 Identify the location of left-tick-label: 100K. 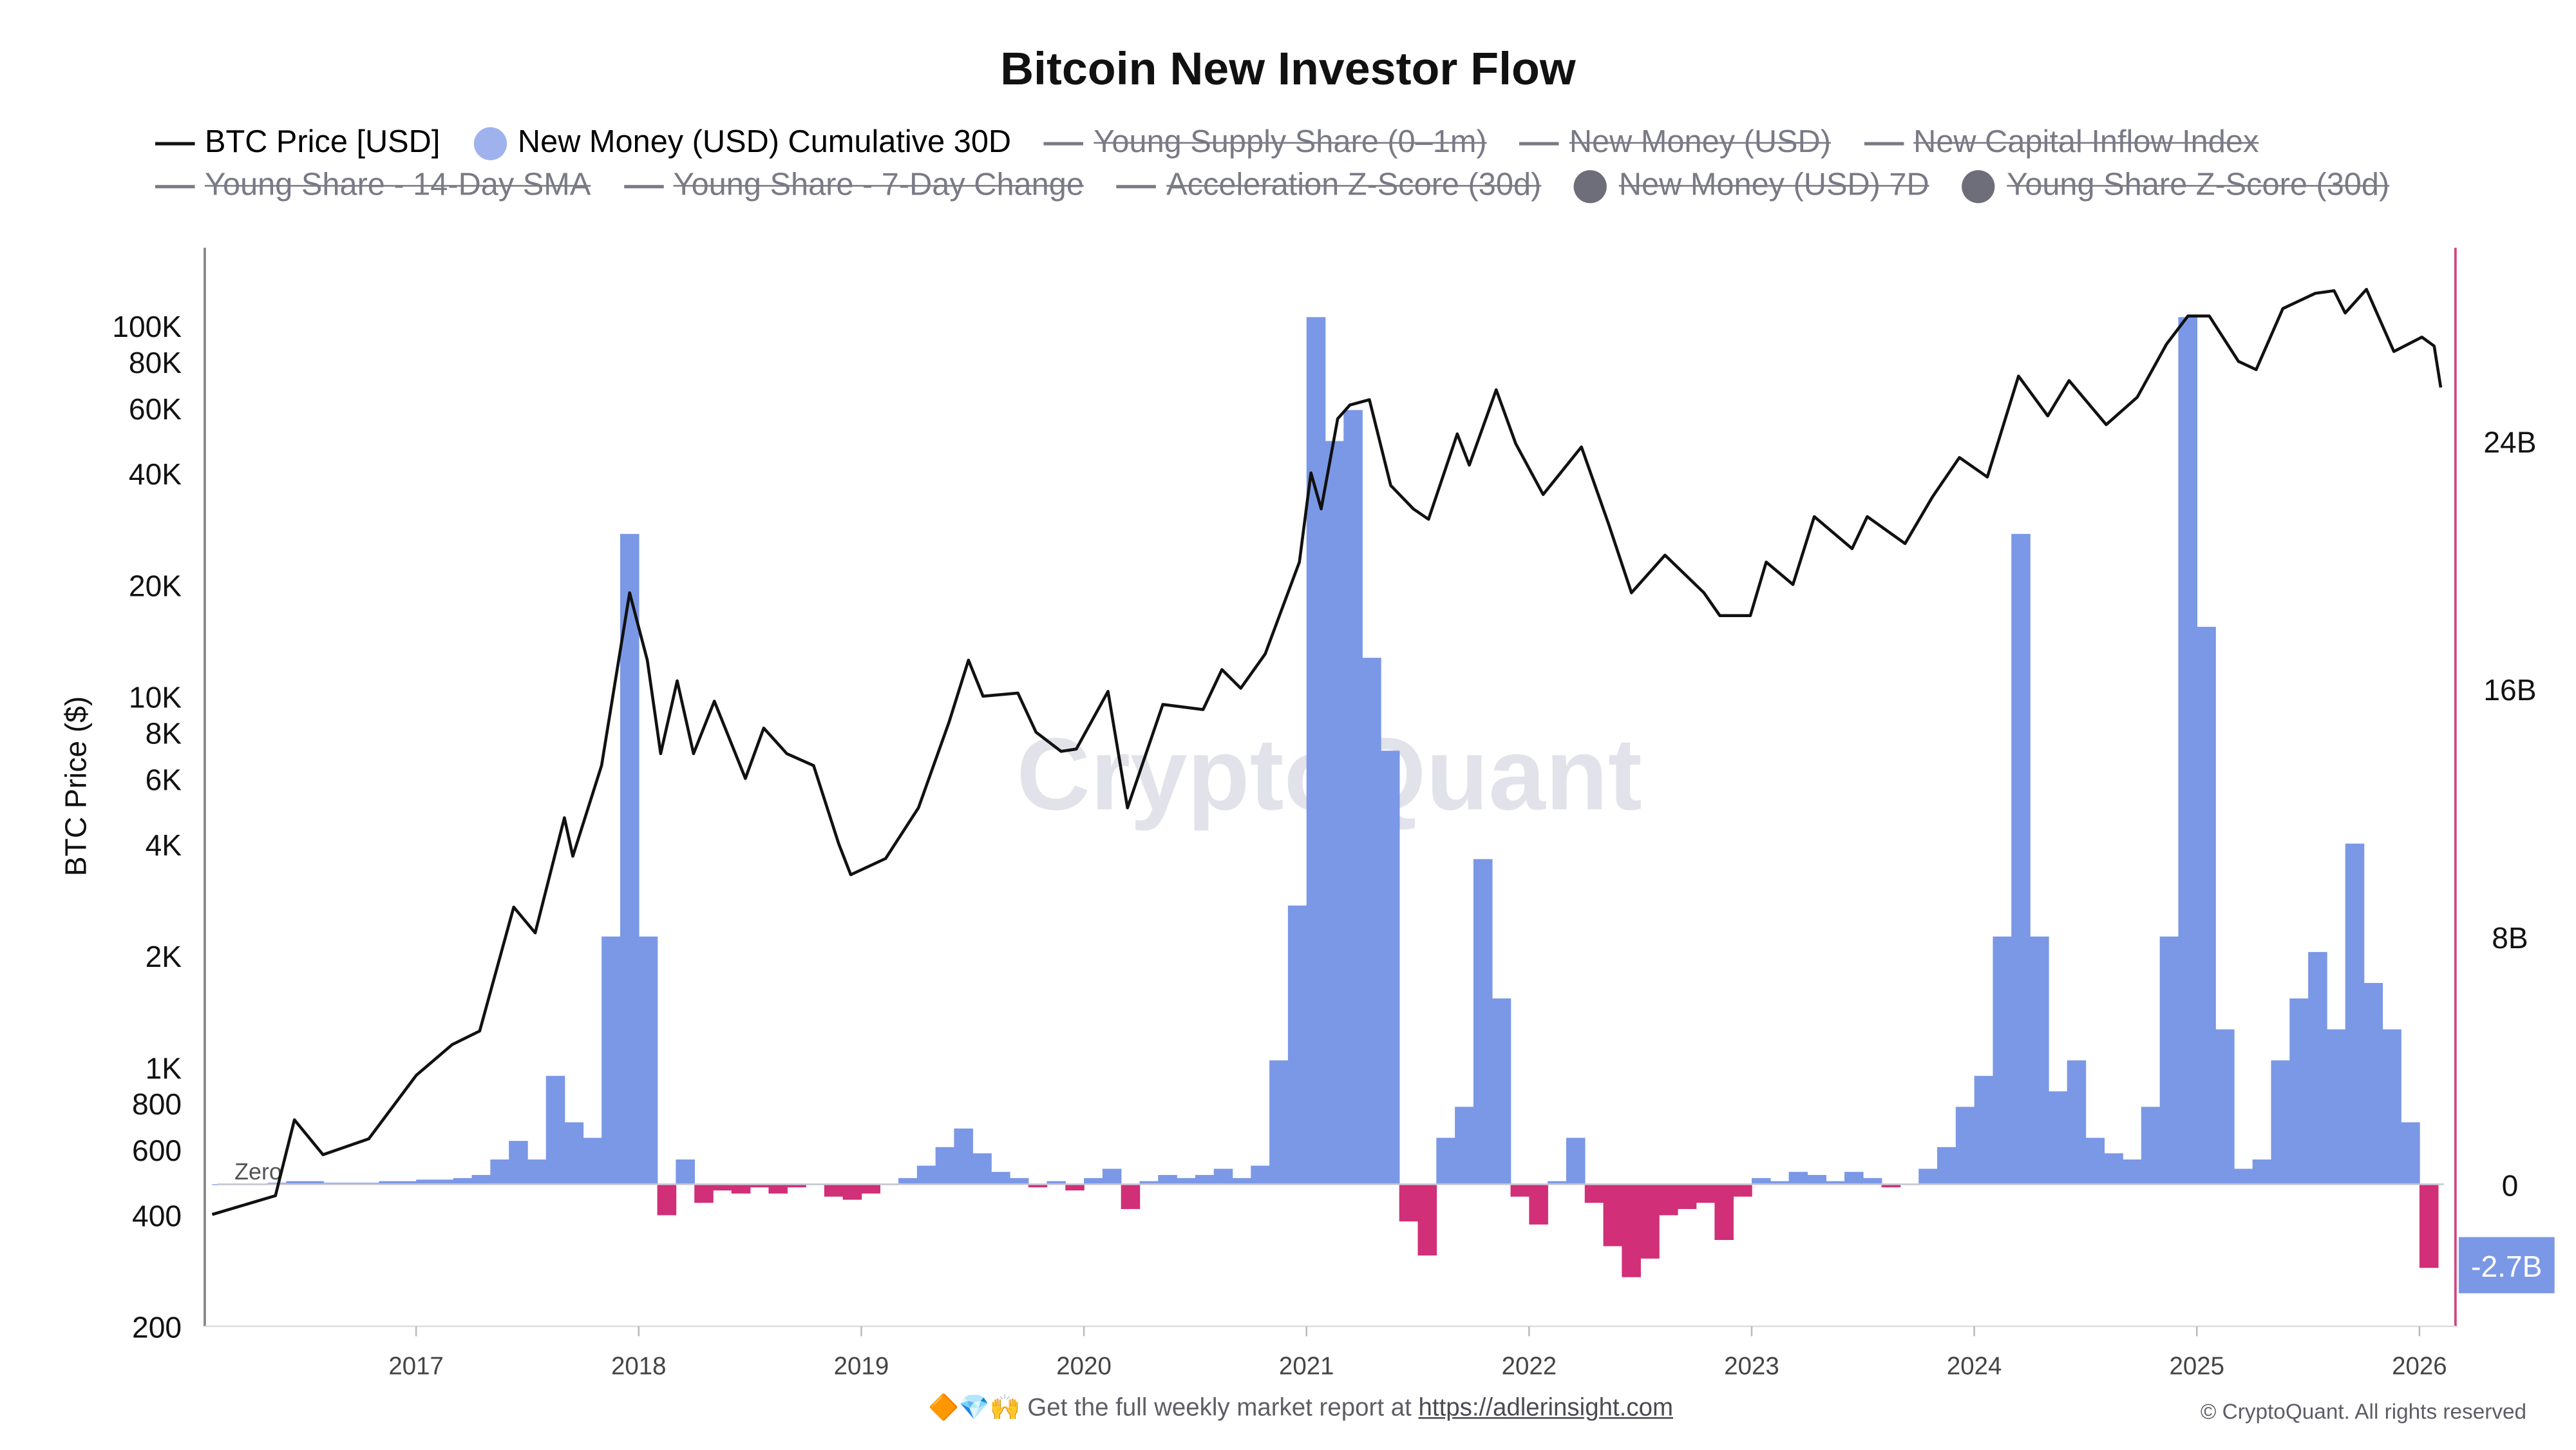
(147, 326).